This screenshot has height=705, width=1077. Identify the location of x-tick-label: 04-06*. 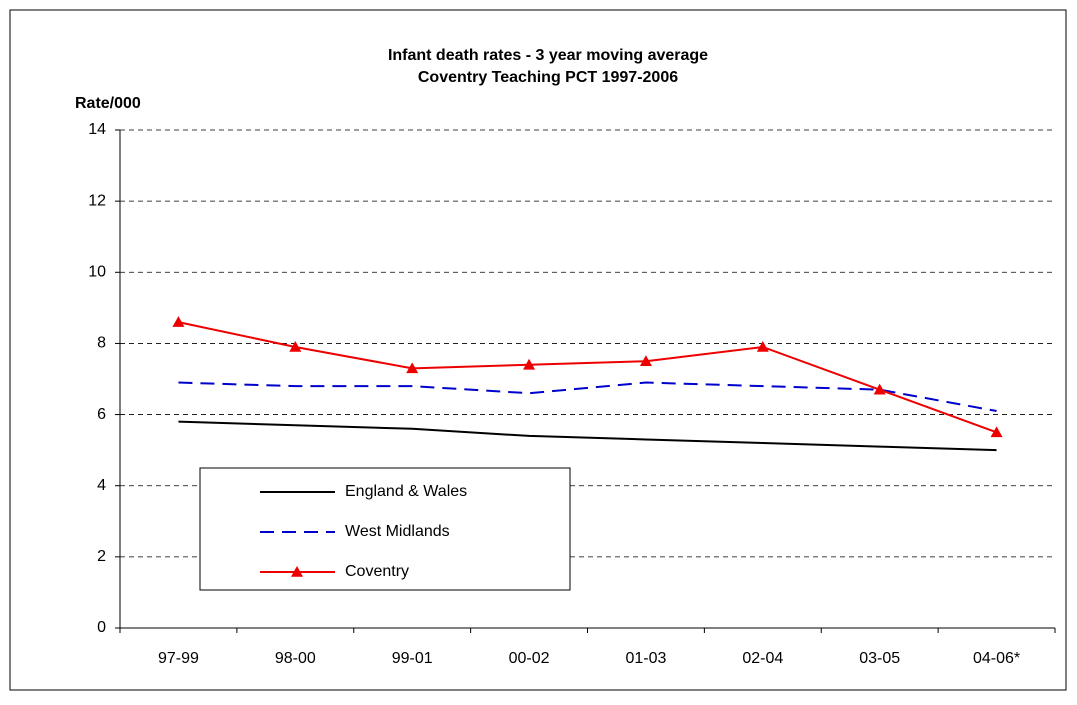
(996, 658).